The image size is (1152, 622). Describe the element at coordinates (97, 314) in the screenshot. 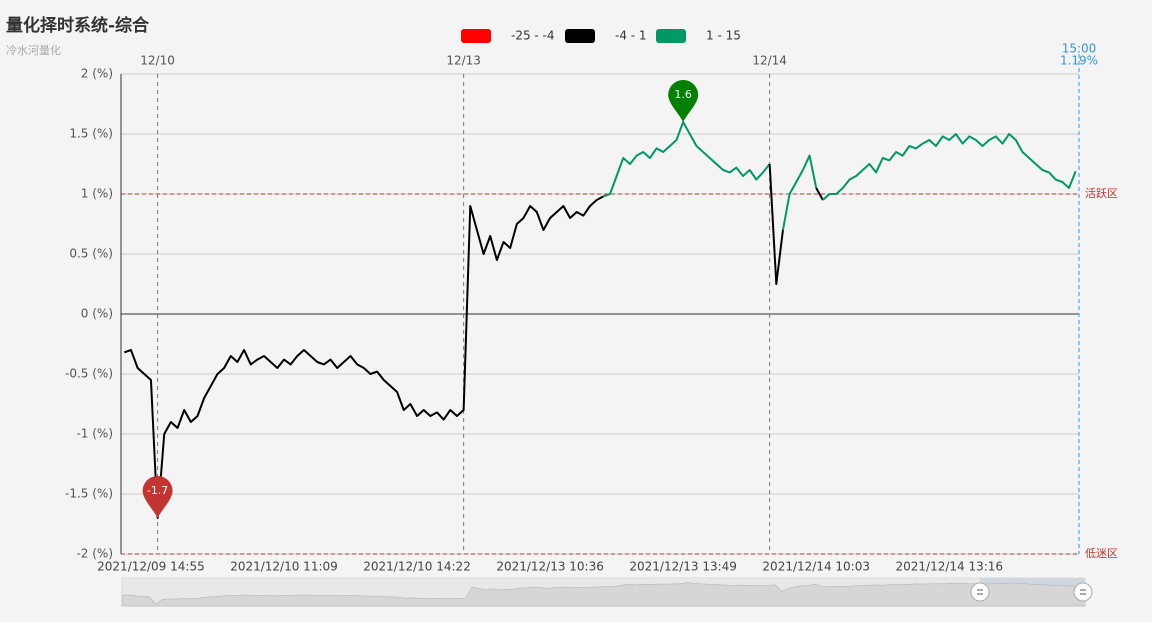

I see `y-tick-label: 0 (%)` at that location.